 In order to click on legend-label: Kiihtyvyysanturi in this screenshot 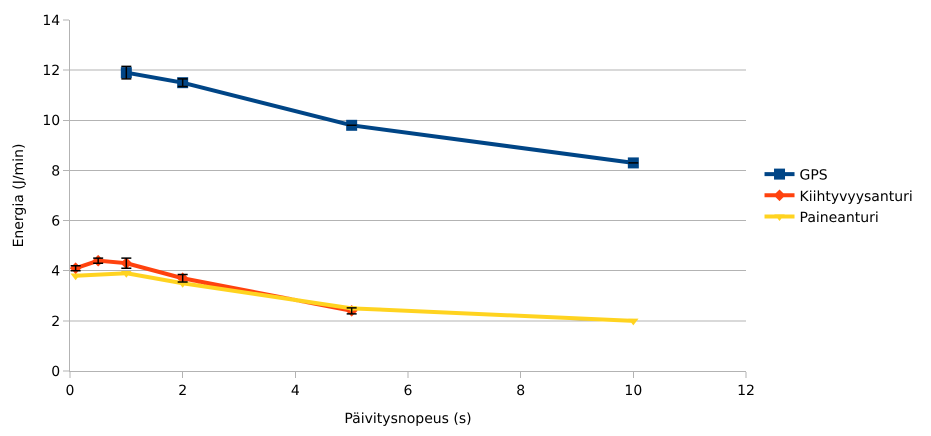, I will do `click(856, 196)`.